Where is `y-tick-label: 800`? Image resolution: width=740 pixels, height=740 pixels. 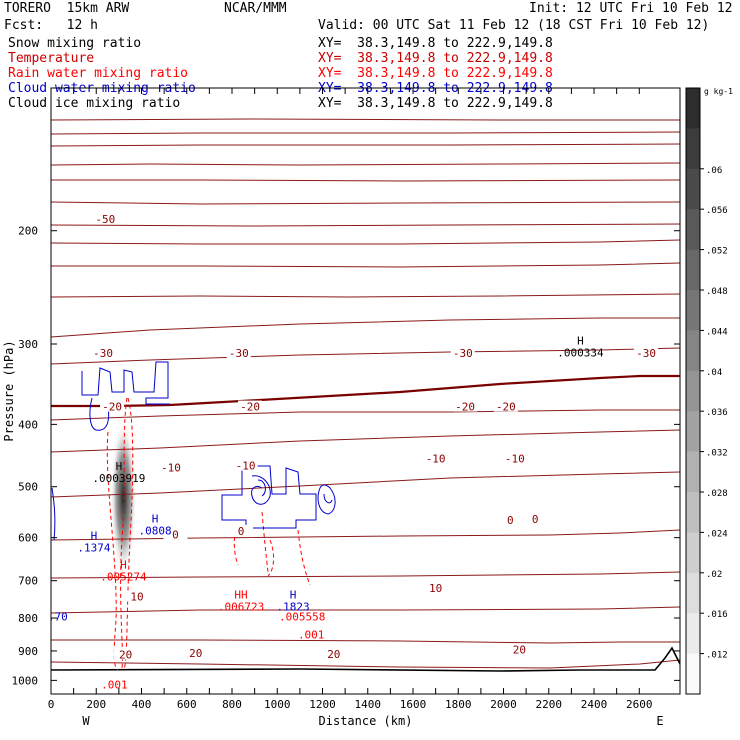
y-tick-label: 800 is located at coordinates (28, 618).